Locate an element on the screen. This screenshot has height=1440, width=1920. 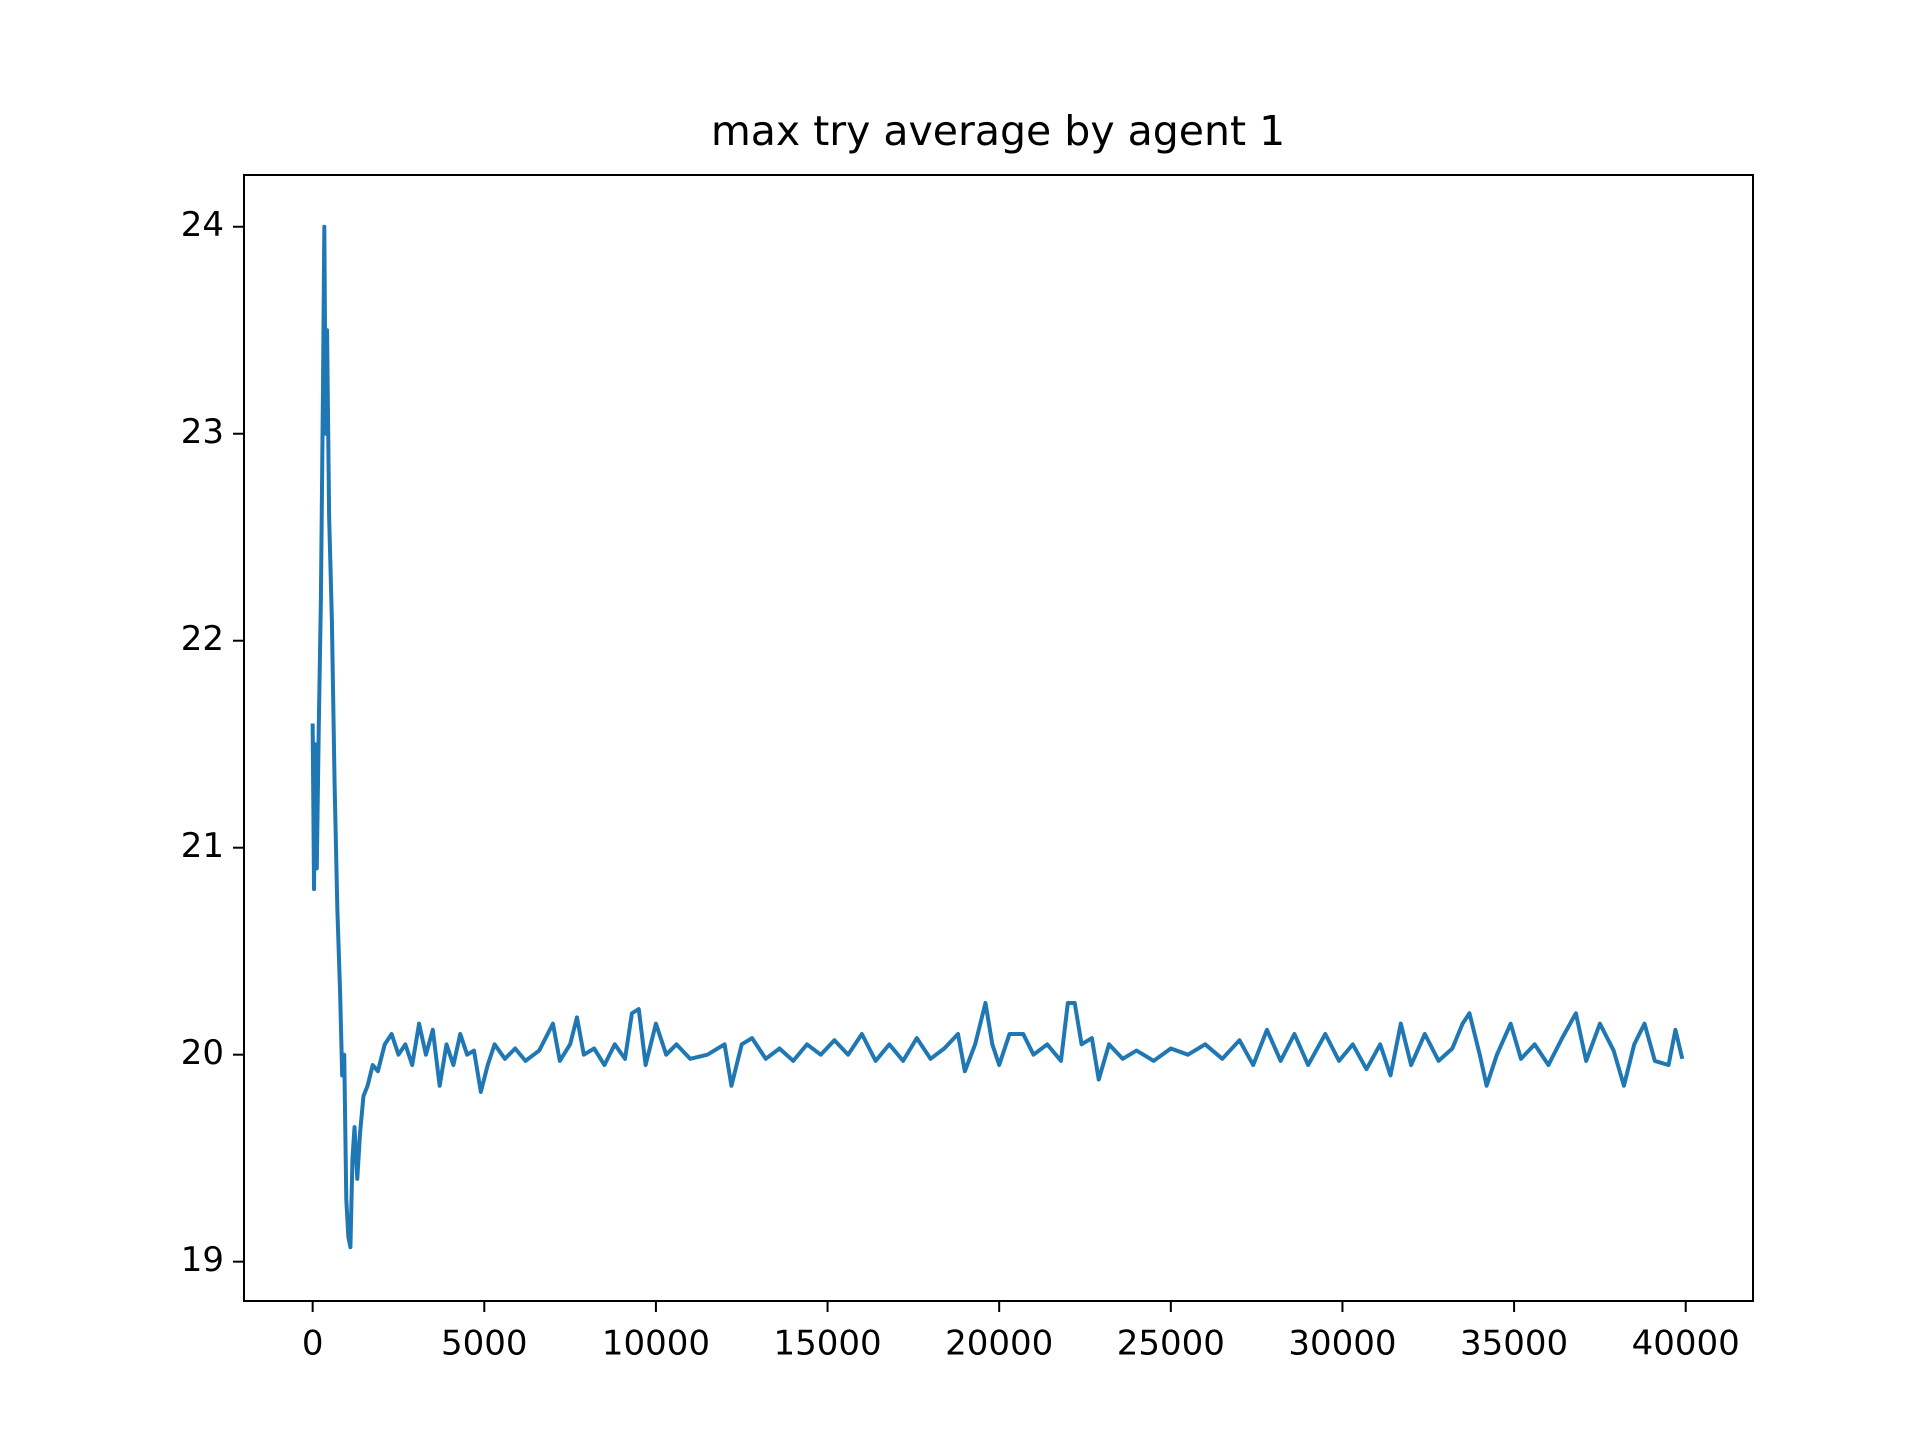
x-tick-label: 20000 is located at coordinates (999, 1344).